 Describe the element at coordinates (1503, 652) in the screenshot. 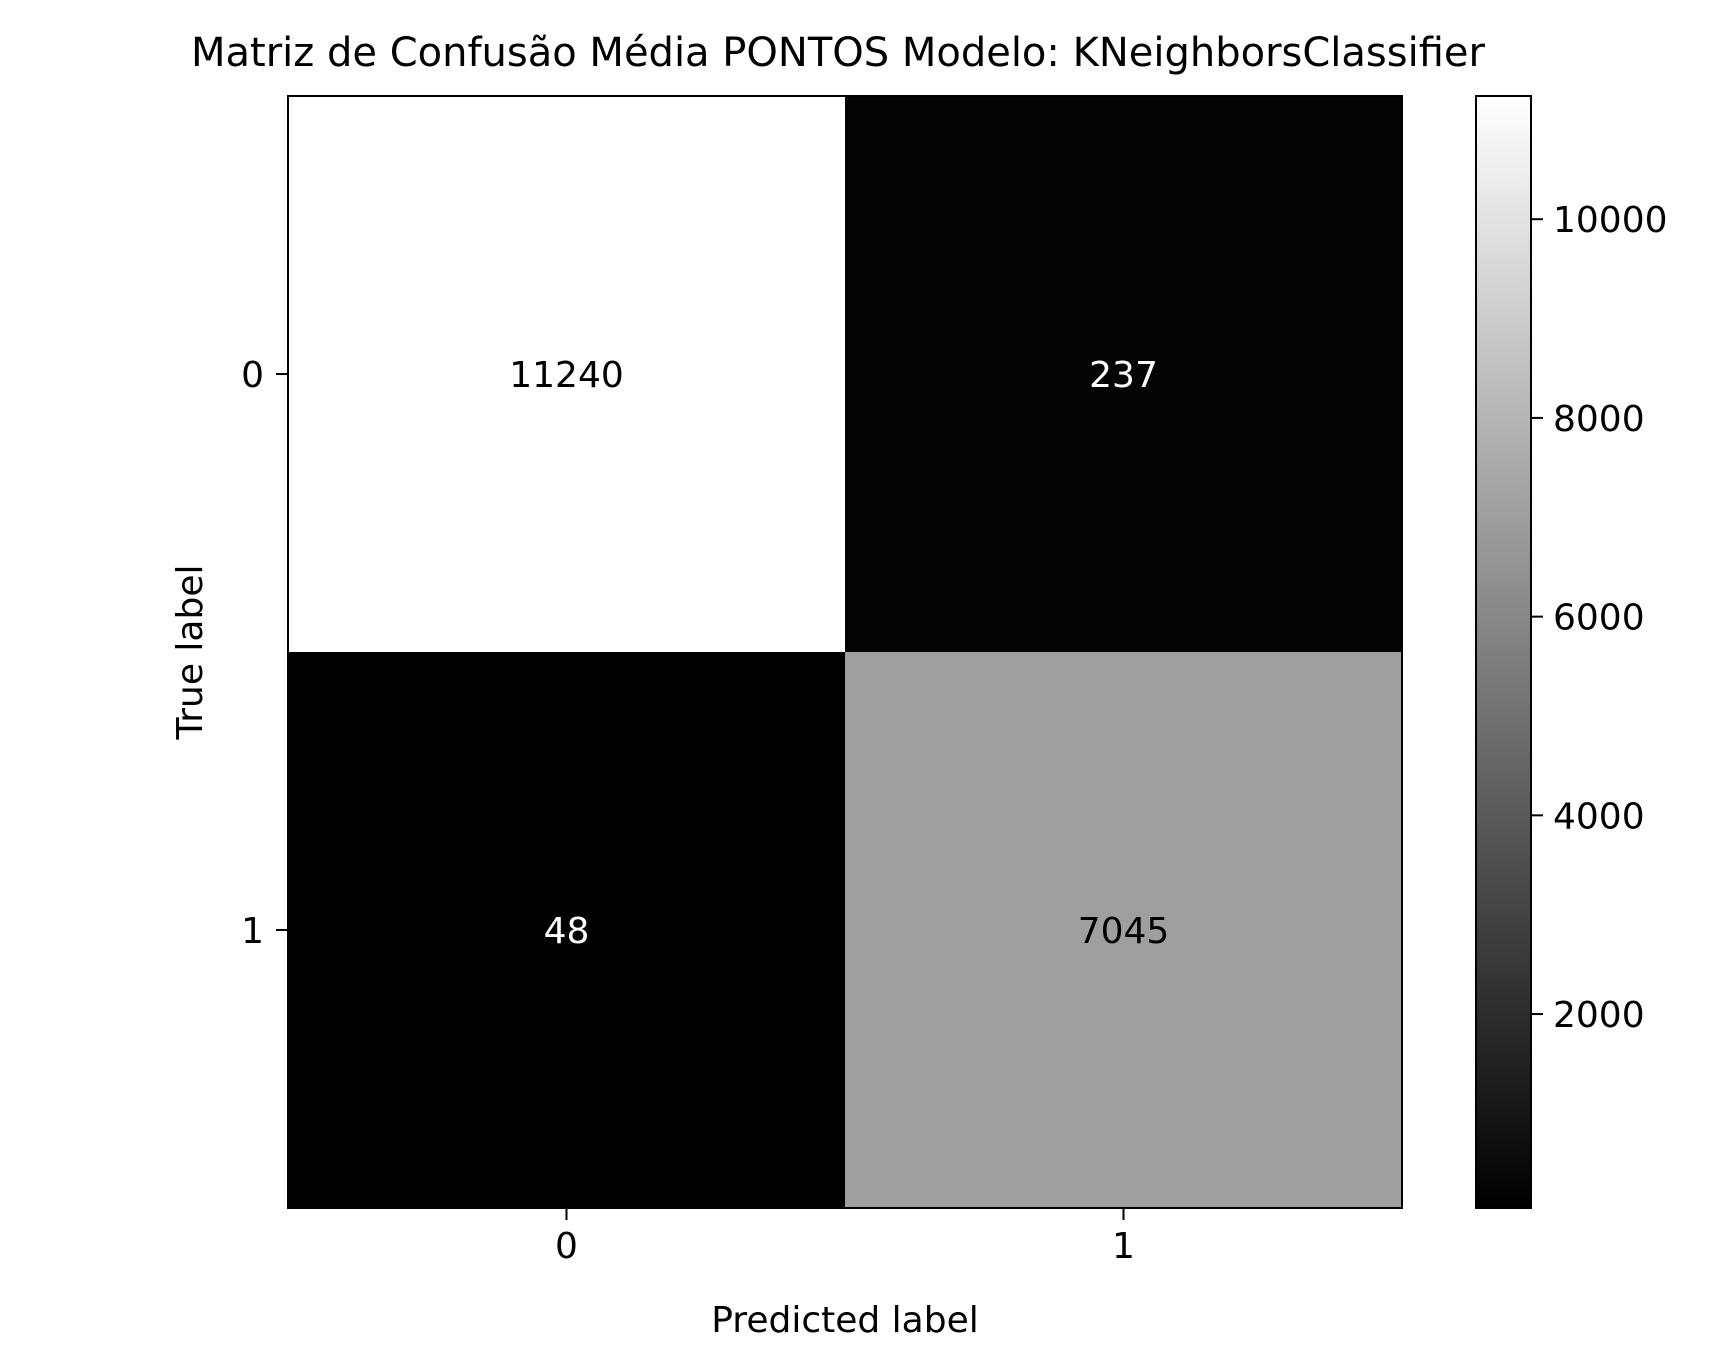

I see `colorbar` at that location.